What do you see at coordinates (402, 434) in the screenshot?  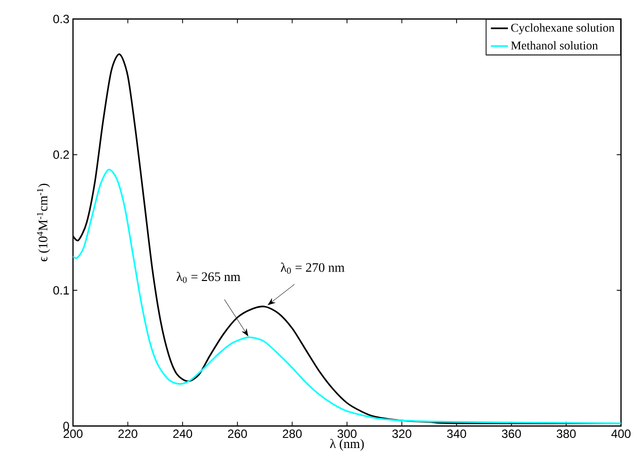 I see `x-tick-label: 320` at bounding box center [402, 434].